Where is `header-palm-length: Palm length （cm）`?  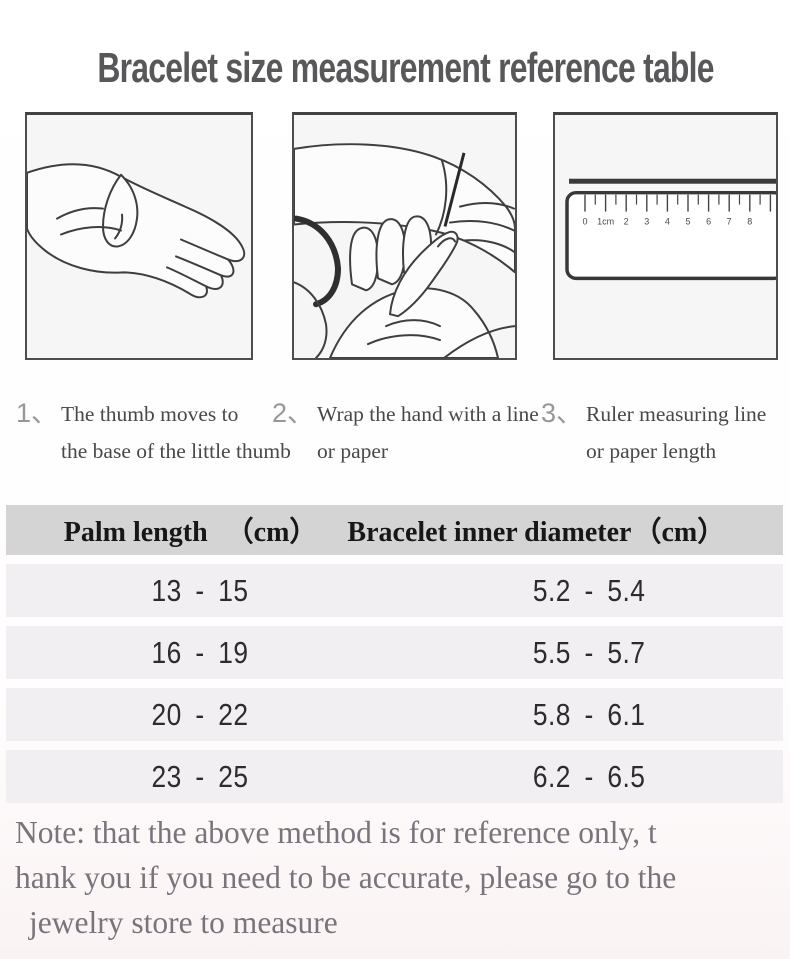 header-palm-length: Palm length （cm） is located at coordinates (191, 530).